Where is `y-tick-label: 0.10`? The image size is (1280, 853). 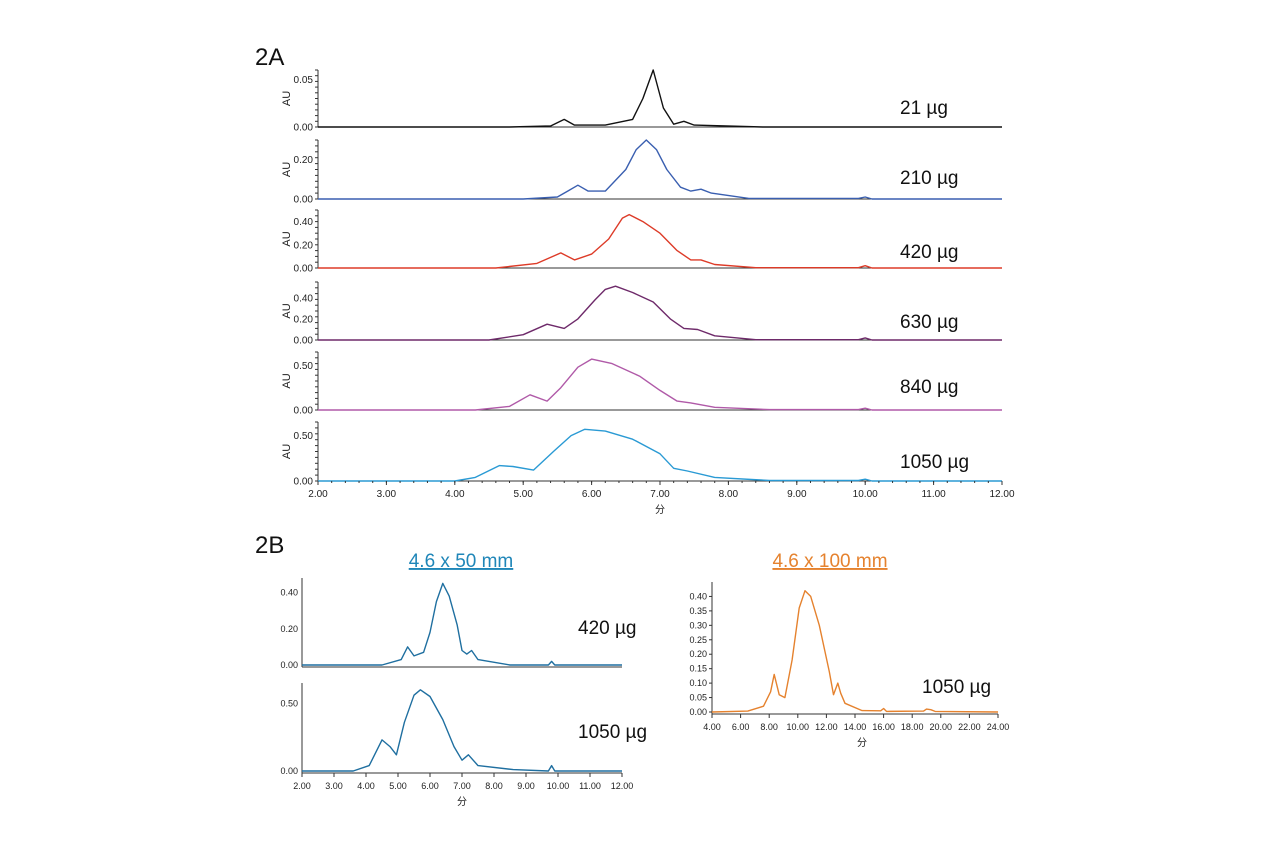
y-tick-label: 0.10 is located at coordinates (698, 683).